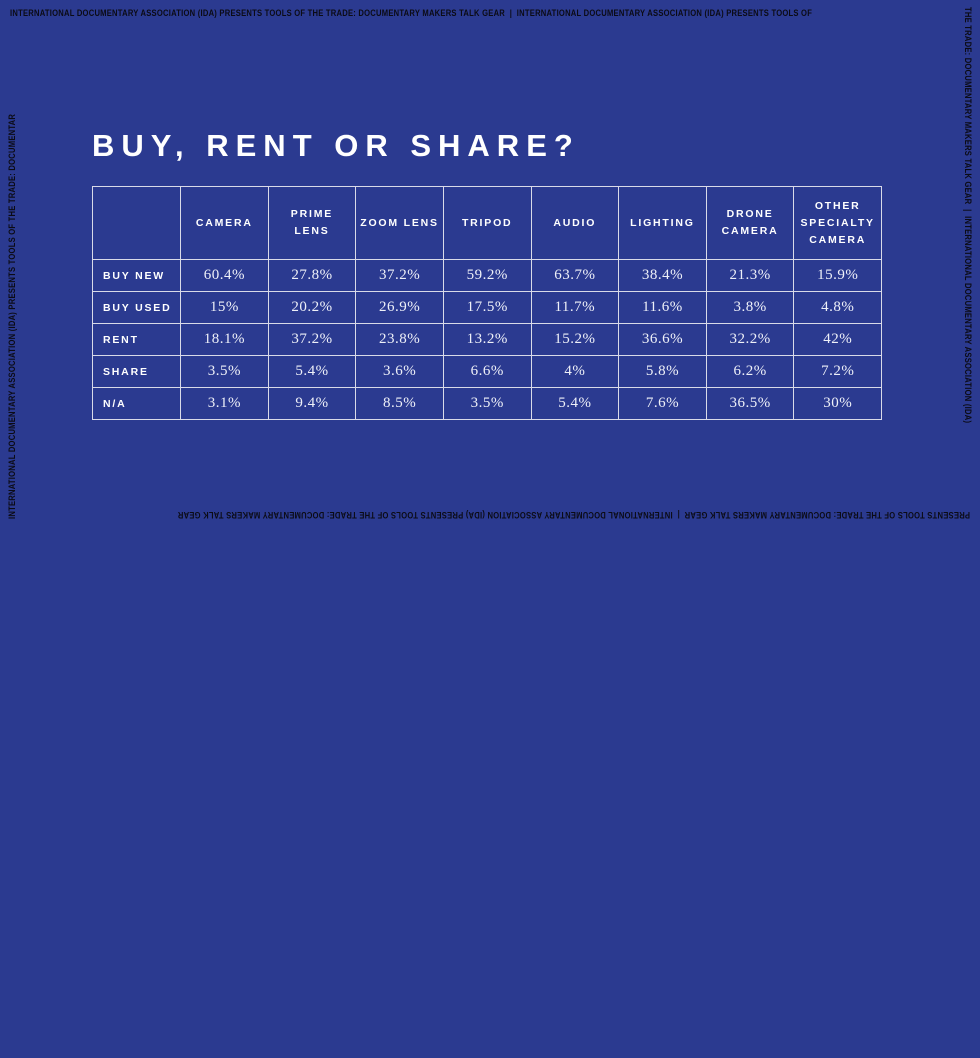 The image size is (980, 1058). Describe the element at coordinates (399, 307) in the screenshot. I see `table-cell: 26.9%` at that location.